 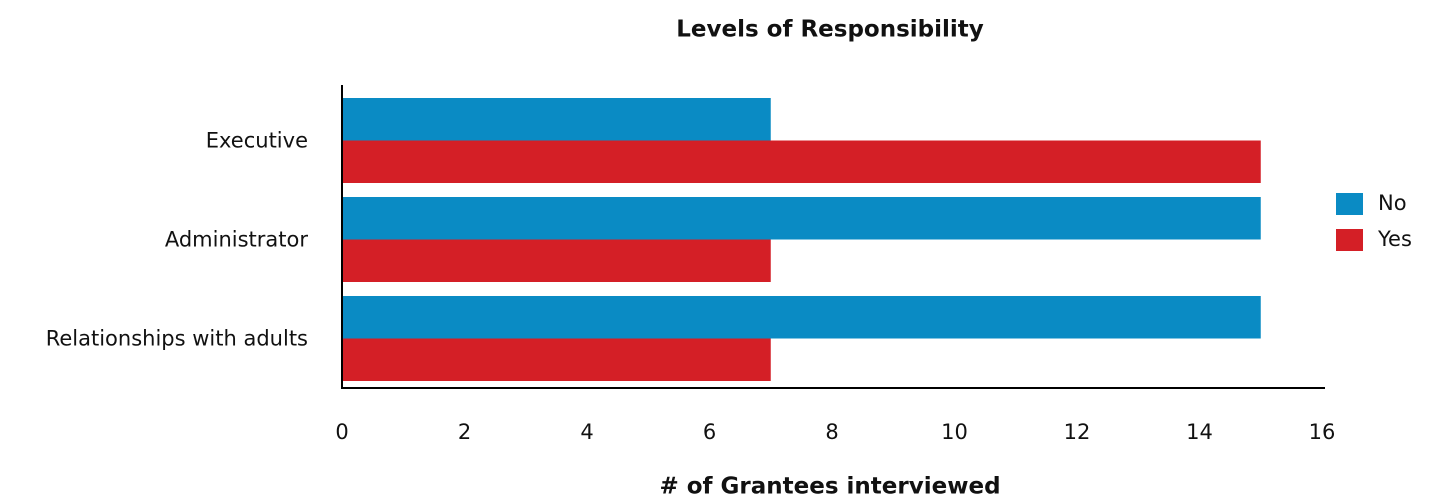 What do you see at coordinates (341, 432) in the screenshot?
I see `x-tick-label: 0` at bounding box center [341, 432].